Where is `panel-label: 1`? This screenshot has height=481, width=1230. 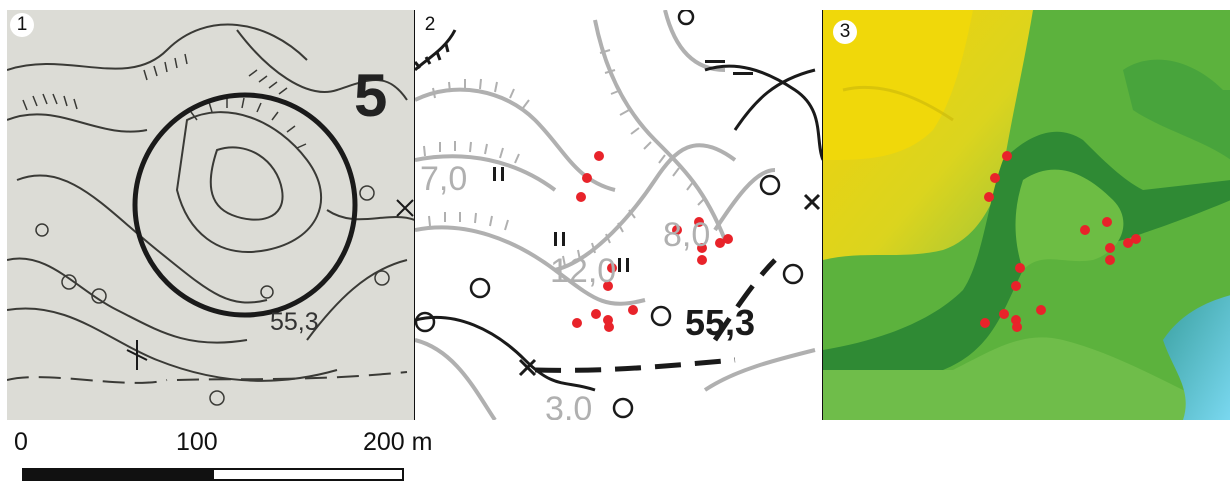
panel-label: 1 is located at coordinates (22, 25).